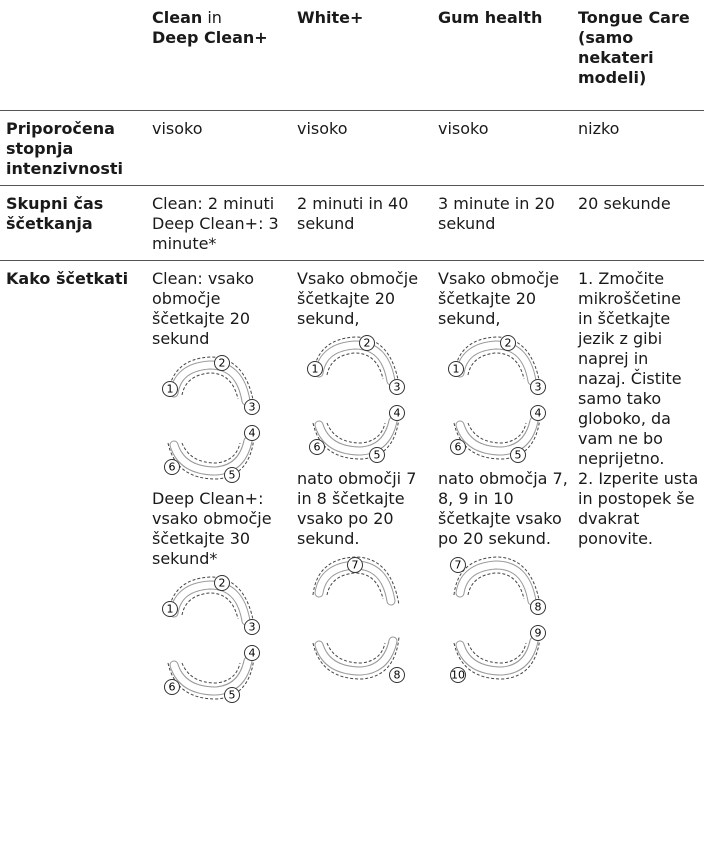 The width and height of the screenshot is (704, 865). What do you see at coordinates (356, 581) in the screenshot?
I see `jaw-diagram: 7` at bounding box center [356, 581].